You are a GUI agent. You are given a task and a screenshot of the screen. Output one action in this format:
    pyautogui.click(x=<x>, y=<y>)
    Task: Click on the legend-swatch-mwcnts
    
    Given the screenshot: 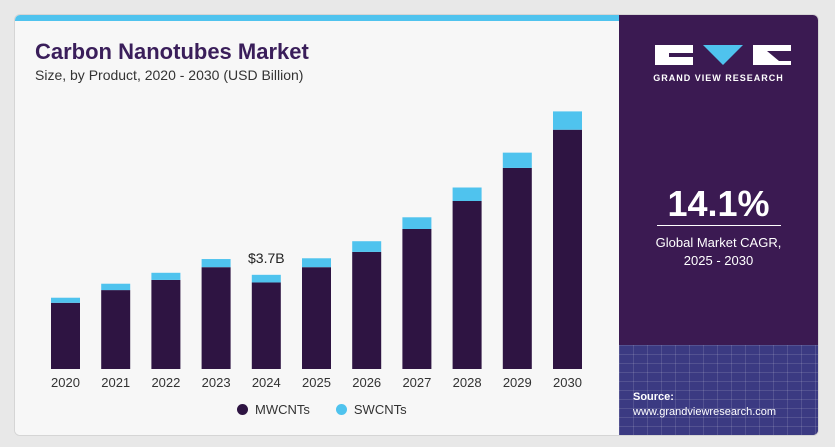 What is the action you would take?
    pyautogui.click(x=242, y=409)
    